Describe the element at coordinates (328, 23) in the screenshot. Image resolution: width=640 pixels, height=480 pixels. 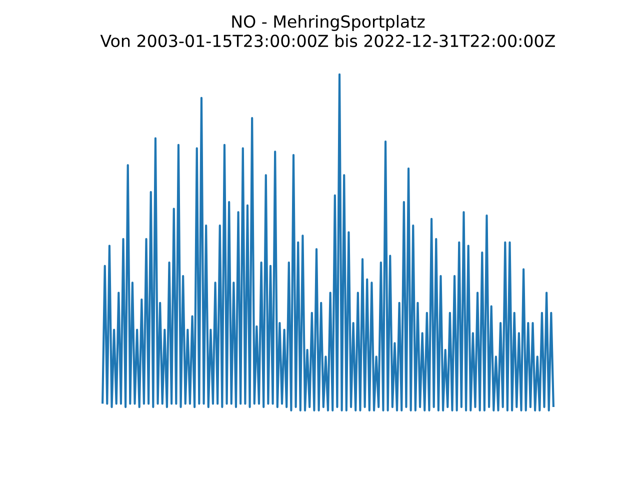
I see `chart-title: NO - MehringSportplatz` at that location.